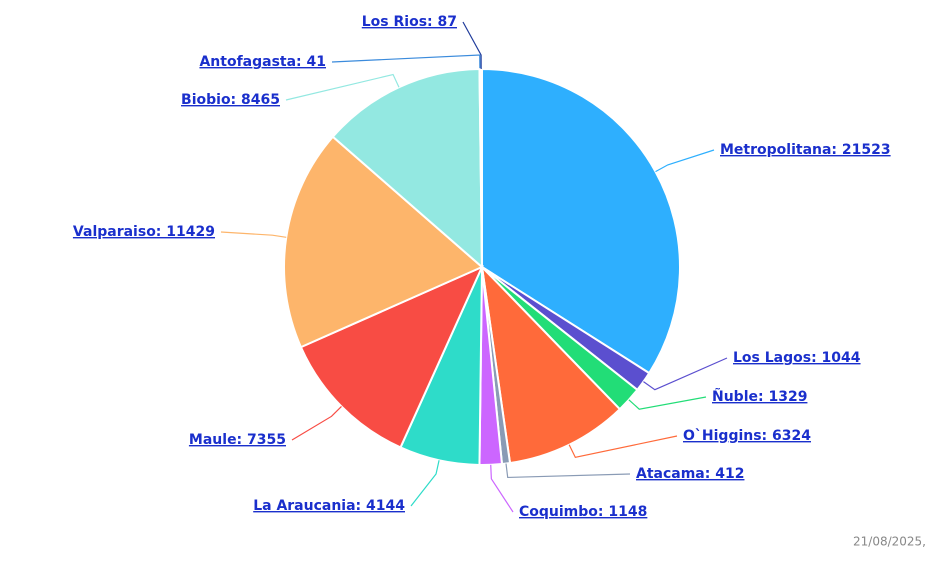 Image resolution: width=930 pixels, height=567 pixels. Describe the element at coordinates (237, 440) in the screenshot. I see `data-label: Maule: 7355` at that location.